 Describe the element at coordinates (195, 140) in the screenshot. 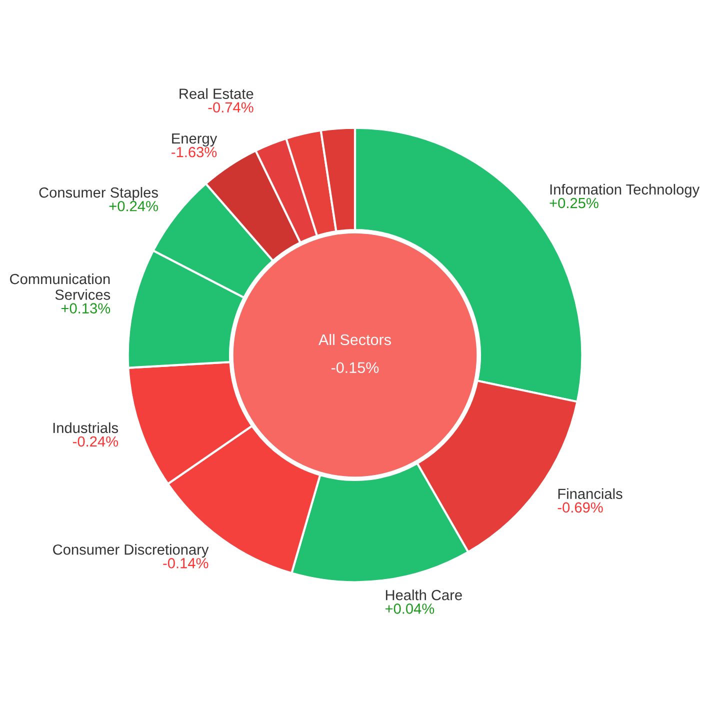

I see `slice-label: Energy` at that location.